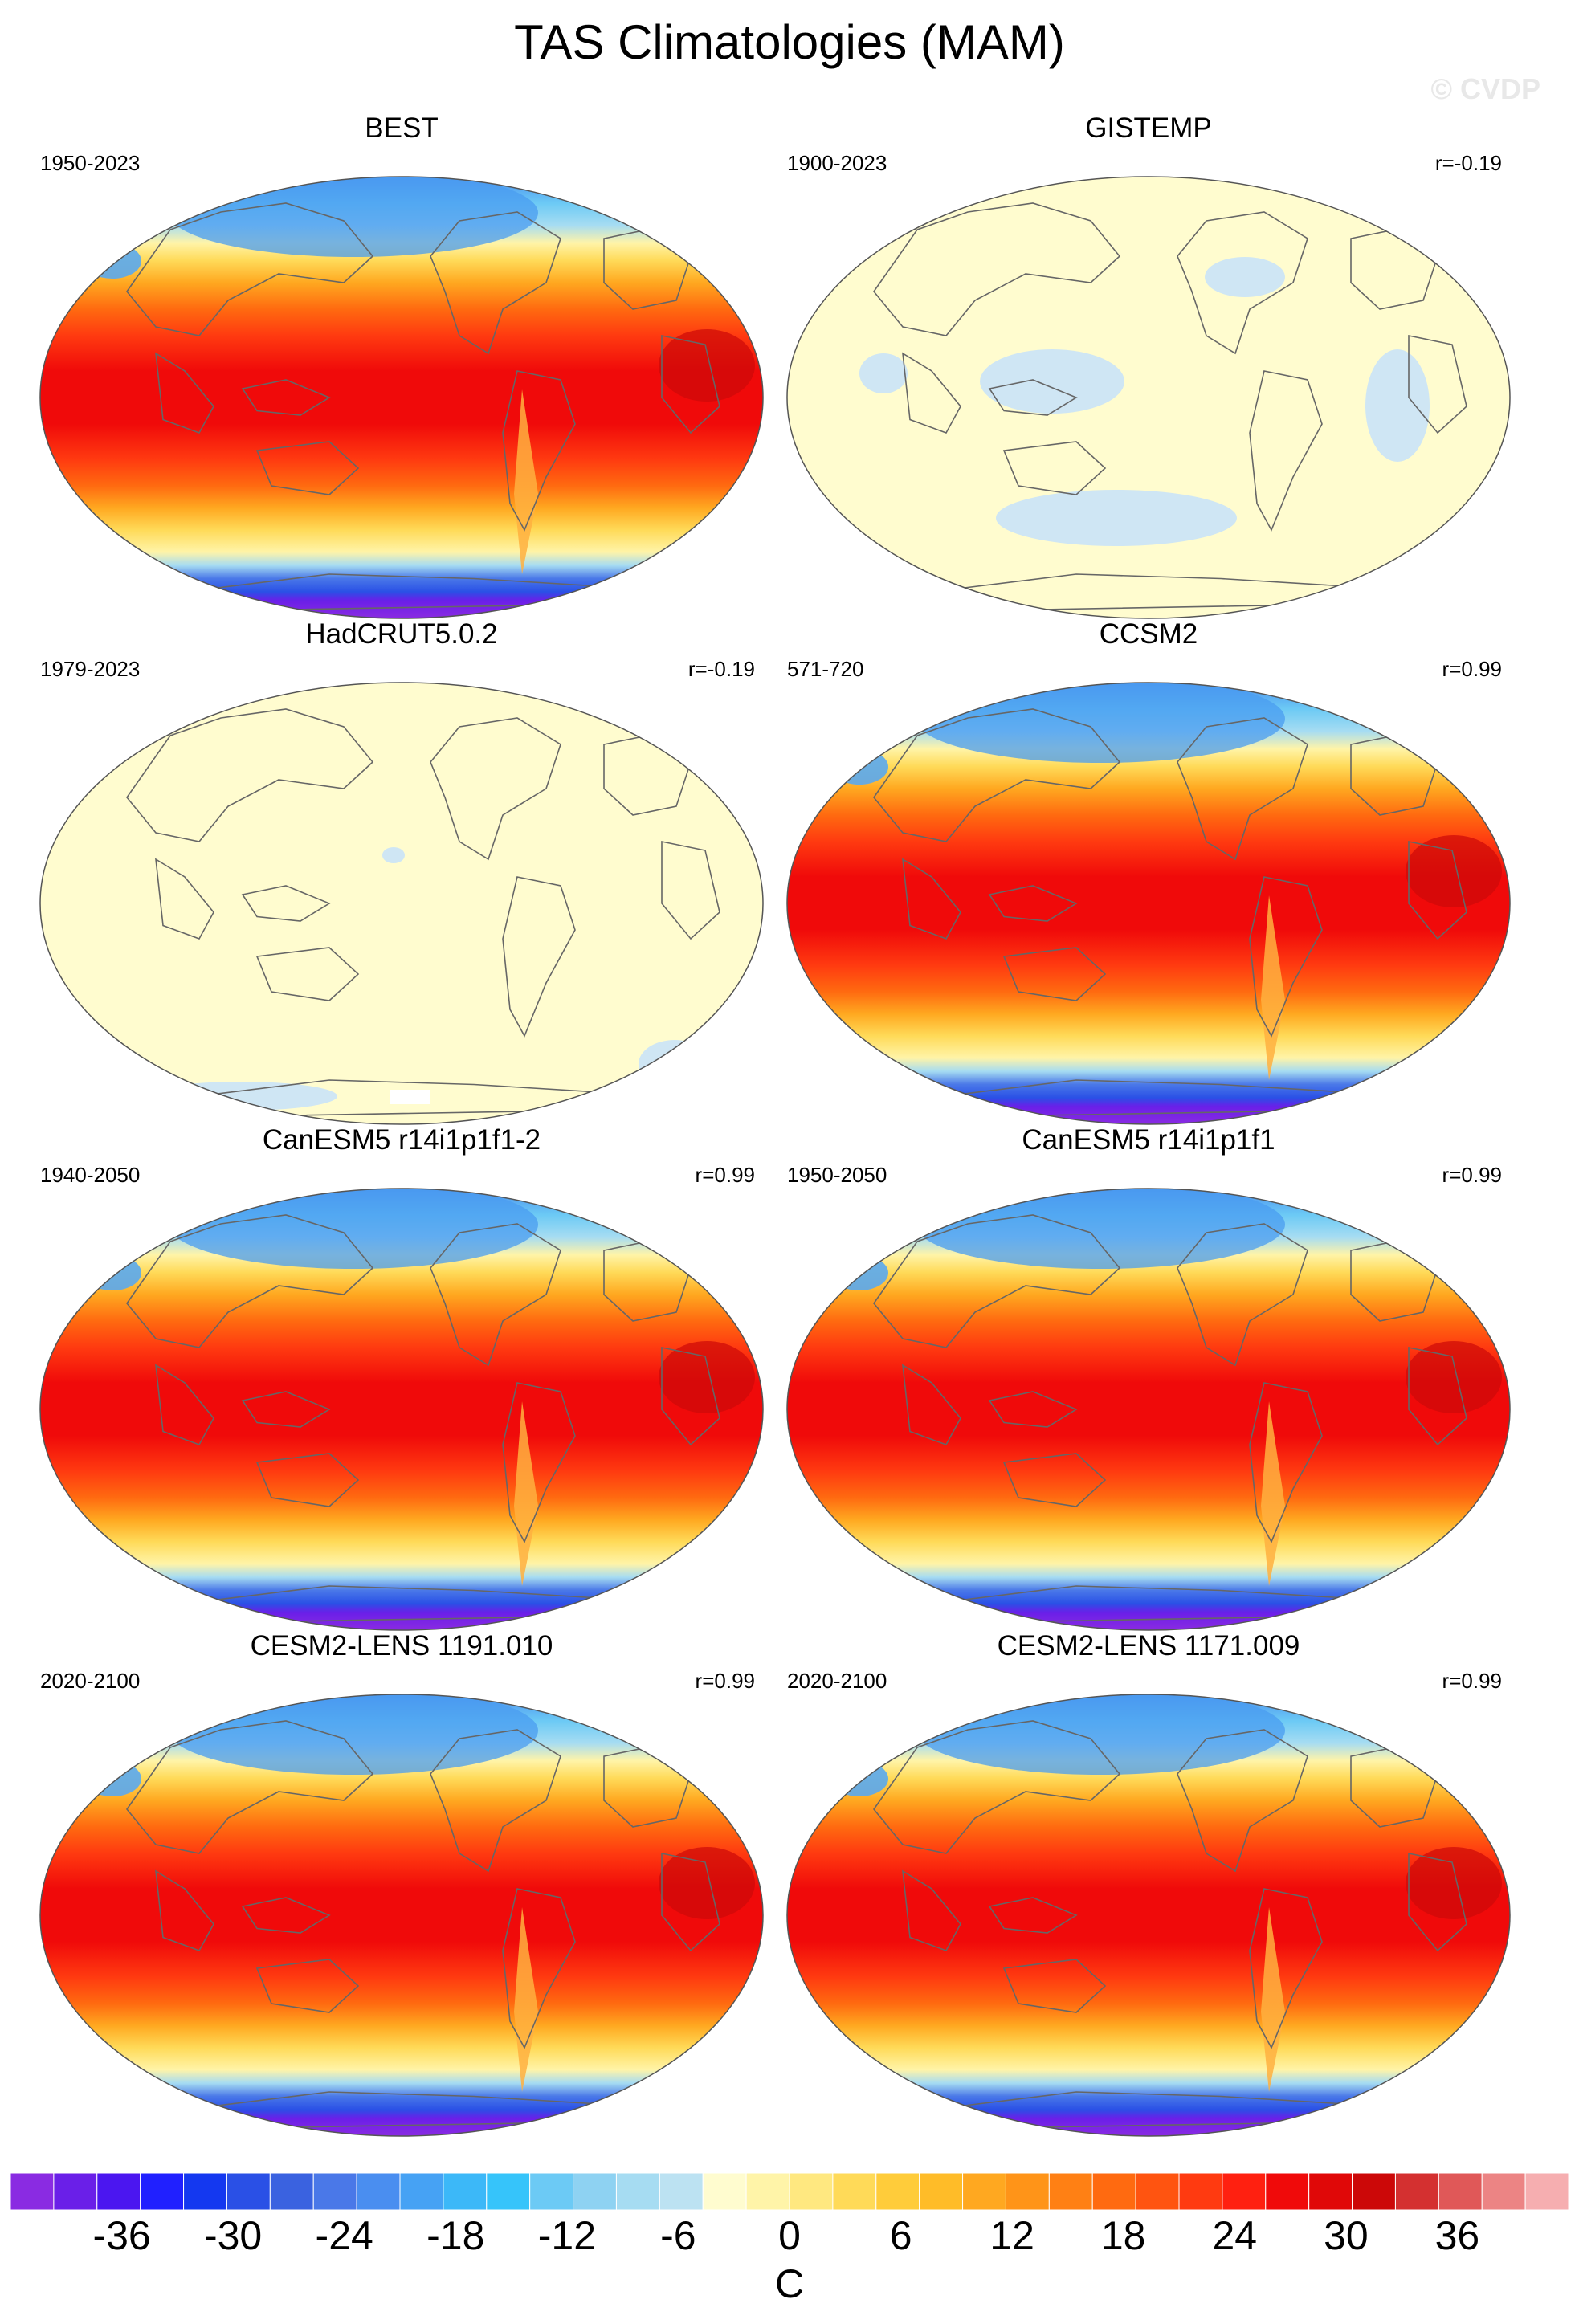  Describe the element at coordinates (1123, 2235) in the screenshot. I see `colorbar-tick-label: 18` at that location.